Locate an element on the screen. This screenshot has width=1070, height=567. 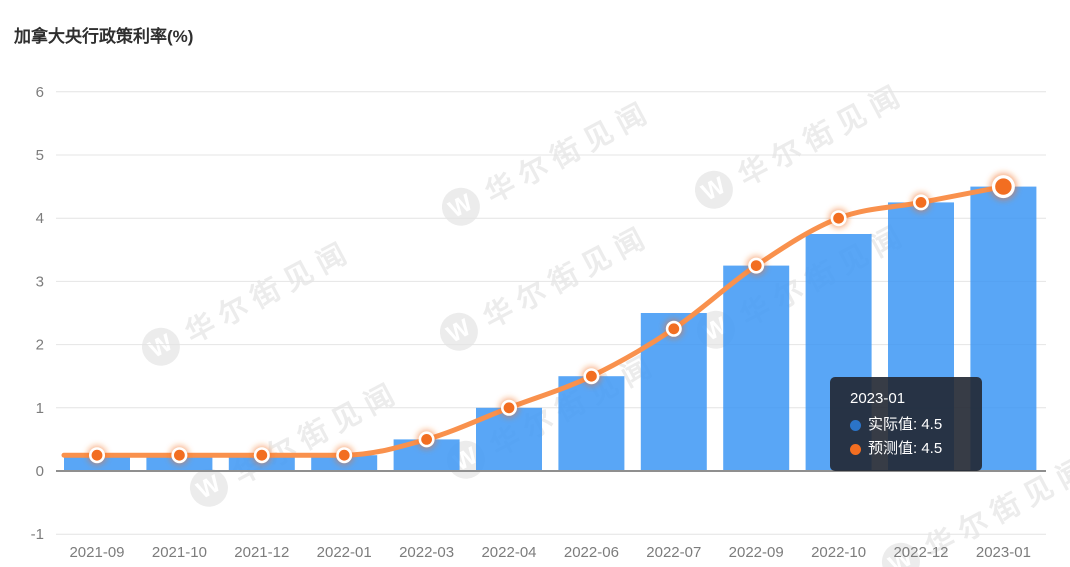
y-tick-label: 0 is located at coordinates (40, 471).